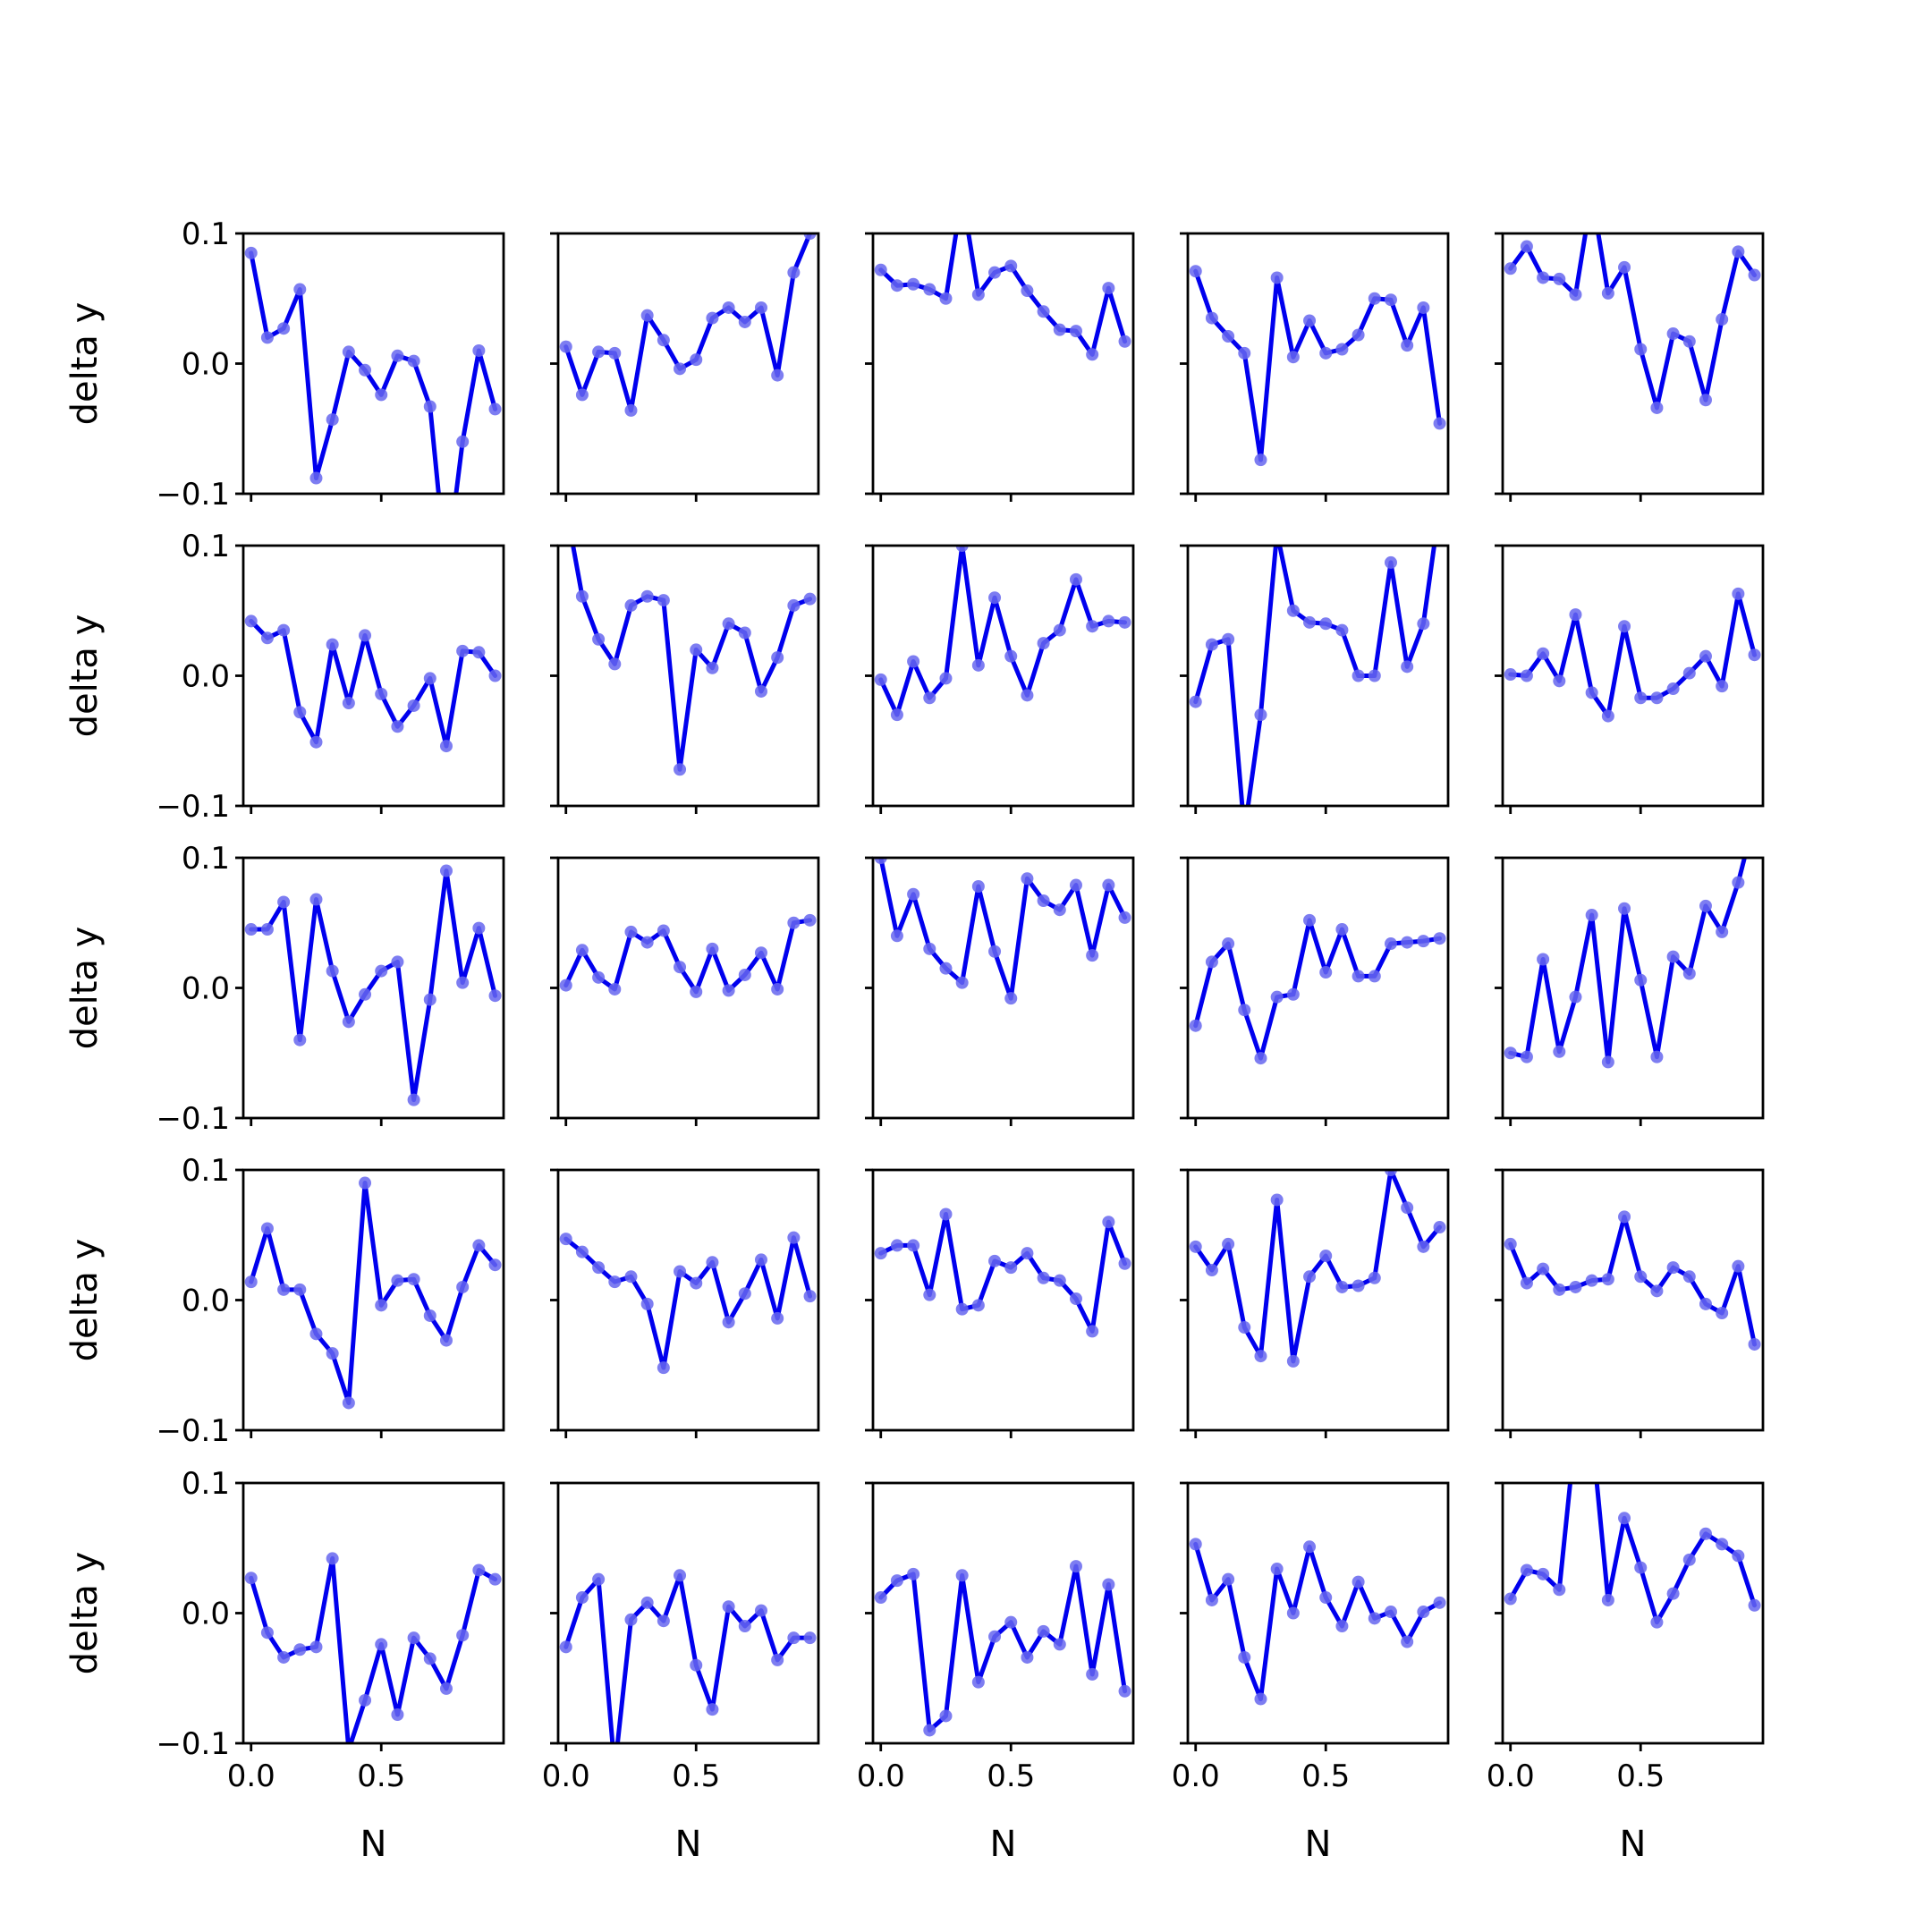 The width and height of the screenshot is (1932, 1932). I want to click on subplot-5-5: 0.0 0.5 N, so click(1626, 1673).